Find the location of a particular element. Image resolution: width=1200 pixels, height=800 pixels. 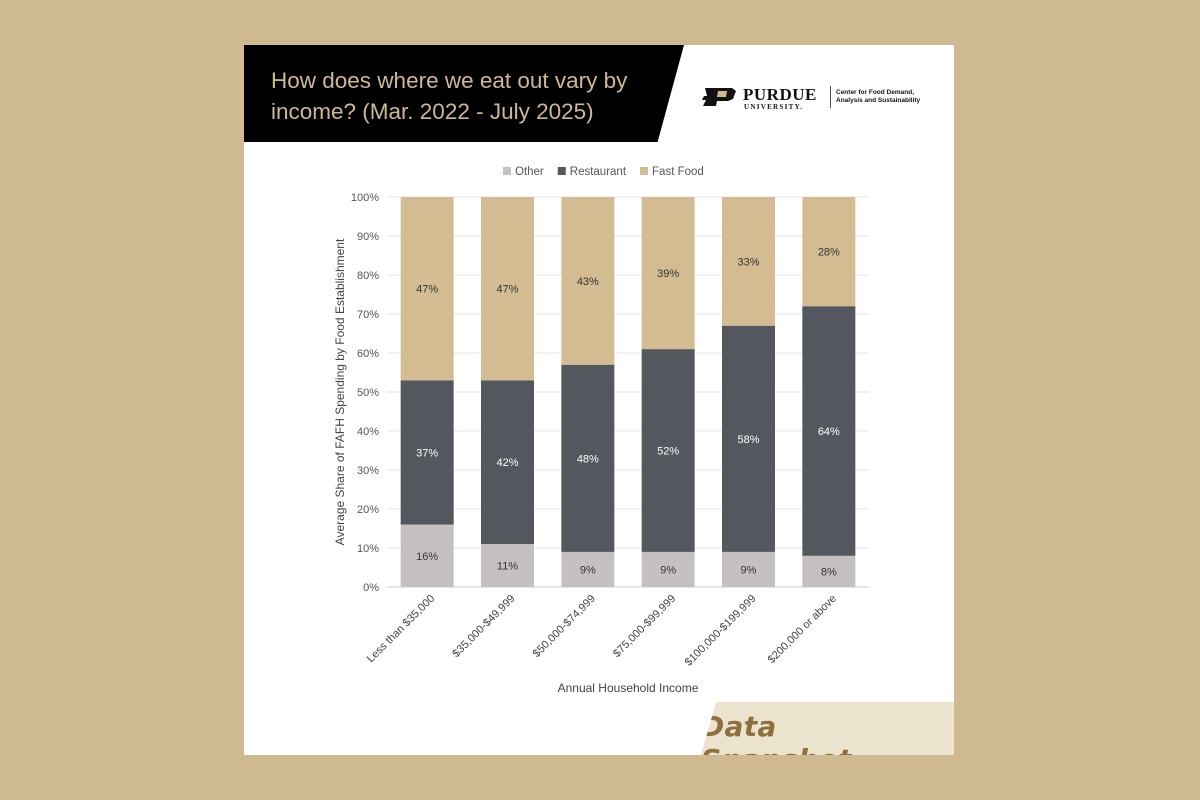

y-tick-label: 0% is located at coordinates (371, 588).